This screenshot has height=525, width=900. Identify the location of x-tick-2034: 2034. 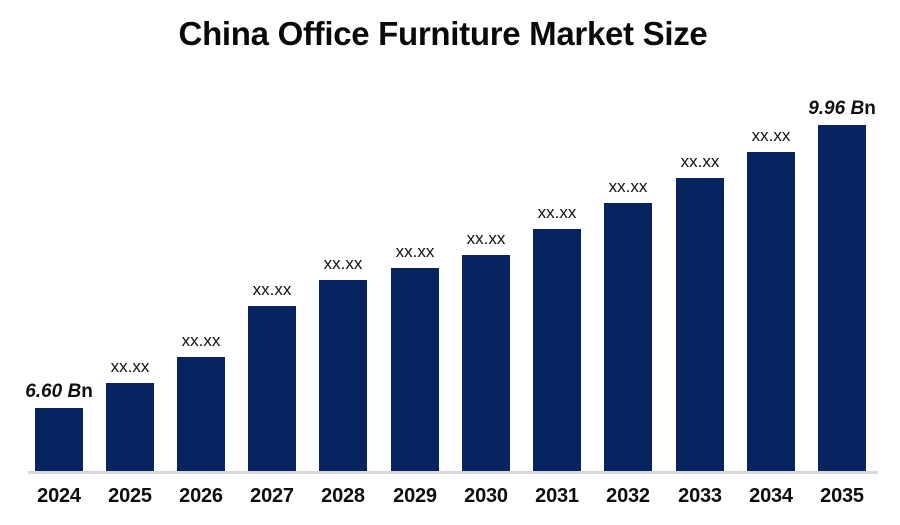
(771, 496).